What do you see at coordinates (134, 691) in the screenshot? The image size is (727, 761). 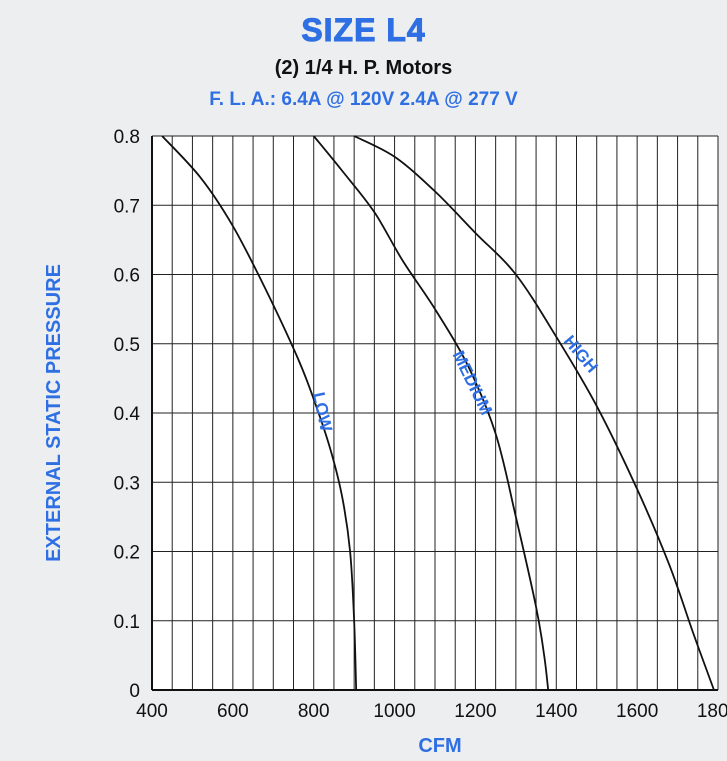 I see `y-tick-label: 0` at bounding box center [134, 691].